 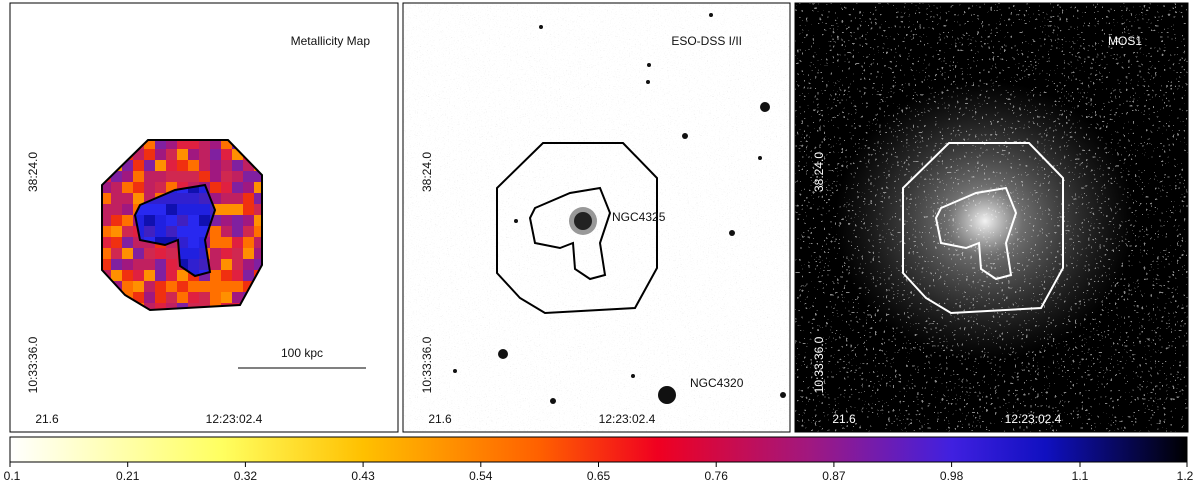 What do you see at coordinates (1125, 41) in the screenshot?
I see `panel-label: MOS1` at bounding box center [1125, 41].